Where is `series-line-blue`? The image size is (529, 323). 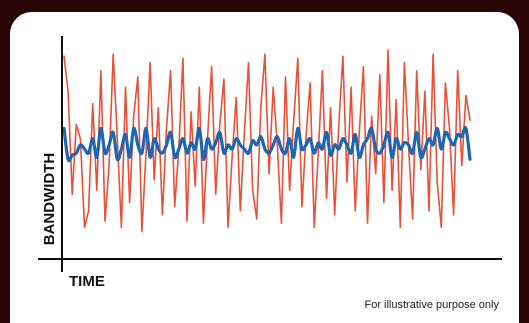 series-line-blue is located at coordinates (267, 144).